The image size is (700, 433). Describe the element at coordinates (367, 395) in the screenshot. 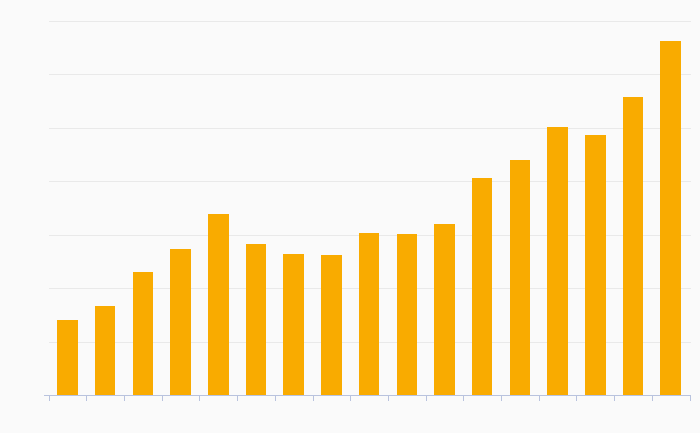

I see `x-axis-line` at that location.